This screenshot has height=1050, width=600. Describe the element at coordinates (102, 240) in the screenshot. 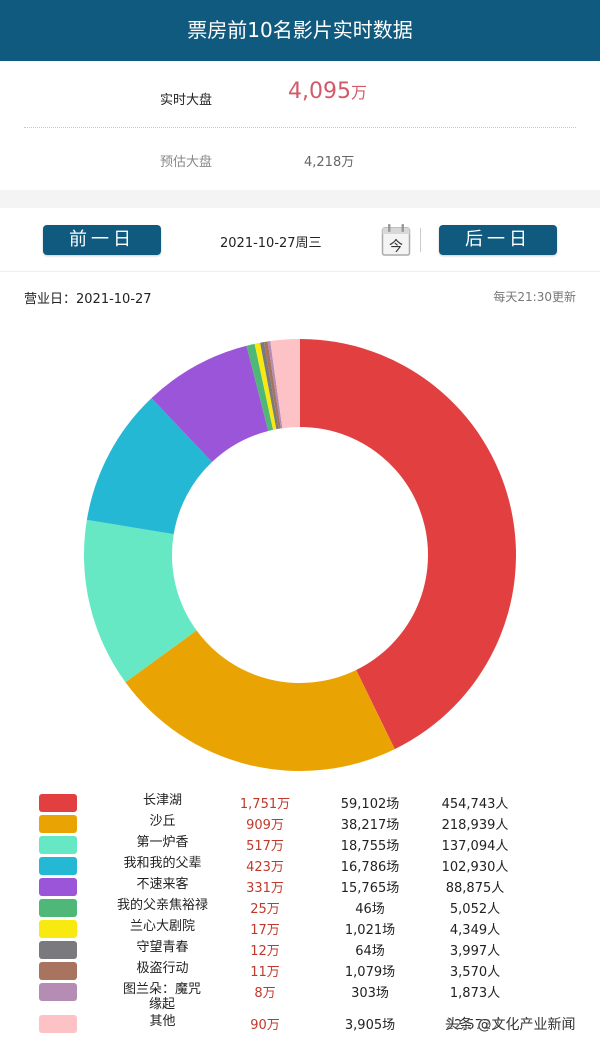

I see `prev-day-button: 前一日` at that location.